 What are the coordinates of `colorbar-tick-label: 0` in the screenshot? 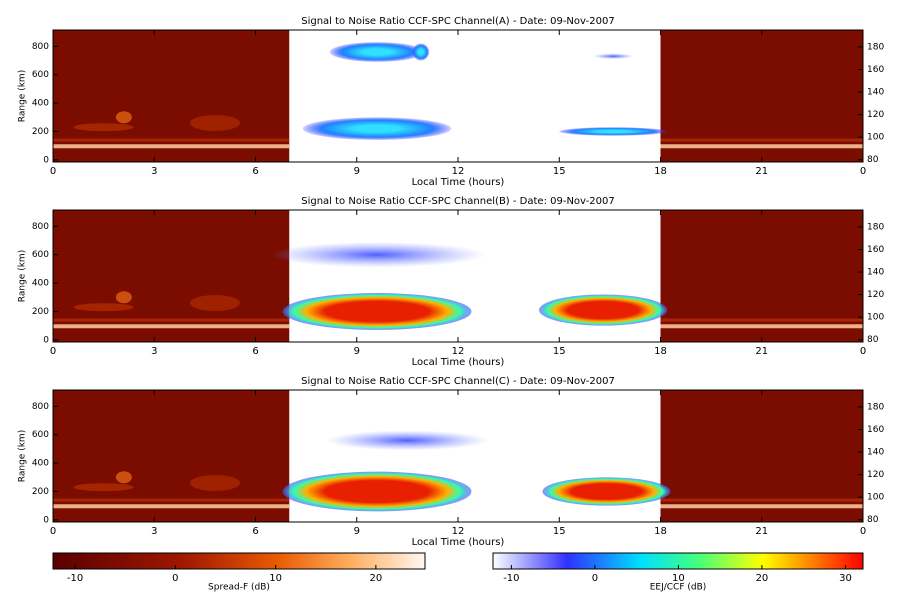 It's located at (175, 578).